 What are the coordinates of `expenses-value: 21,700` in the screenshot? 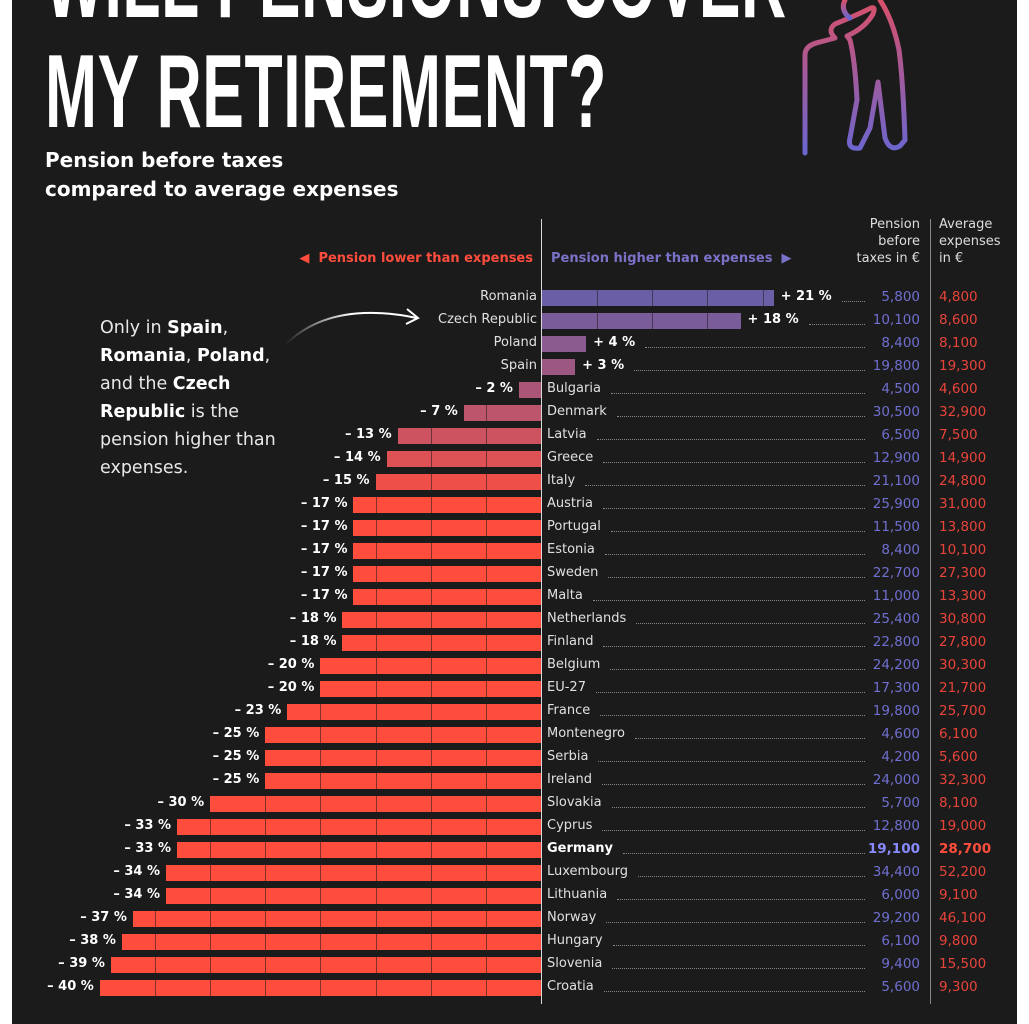 It's located at (963, 688).